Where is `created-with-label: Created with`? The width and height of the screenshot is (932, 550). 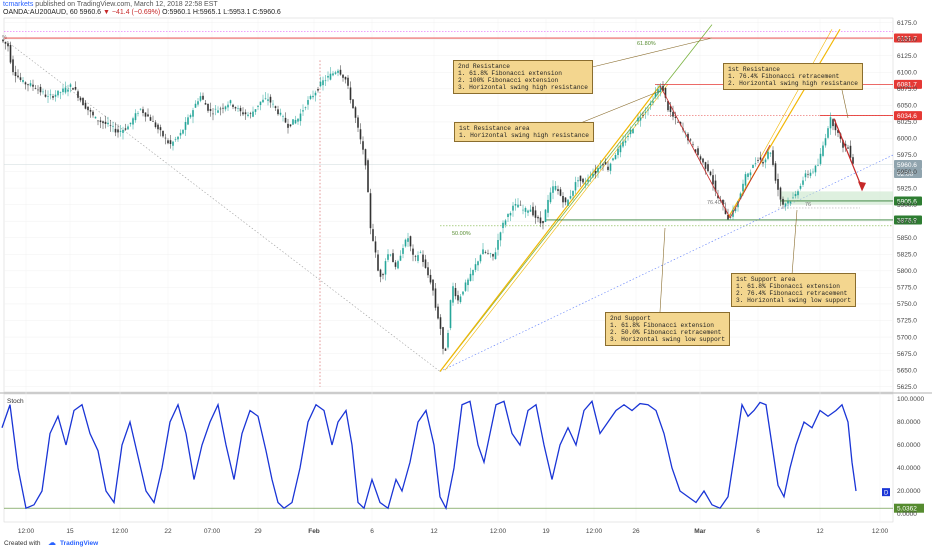
created-with-label: Created with is located at coordinates (22, 543).